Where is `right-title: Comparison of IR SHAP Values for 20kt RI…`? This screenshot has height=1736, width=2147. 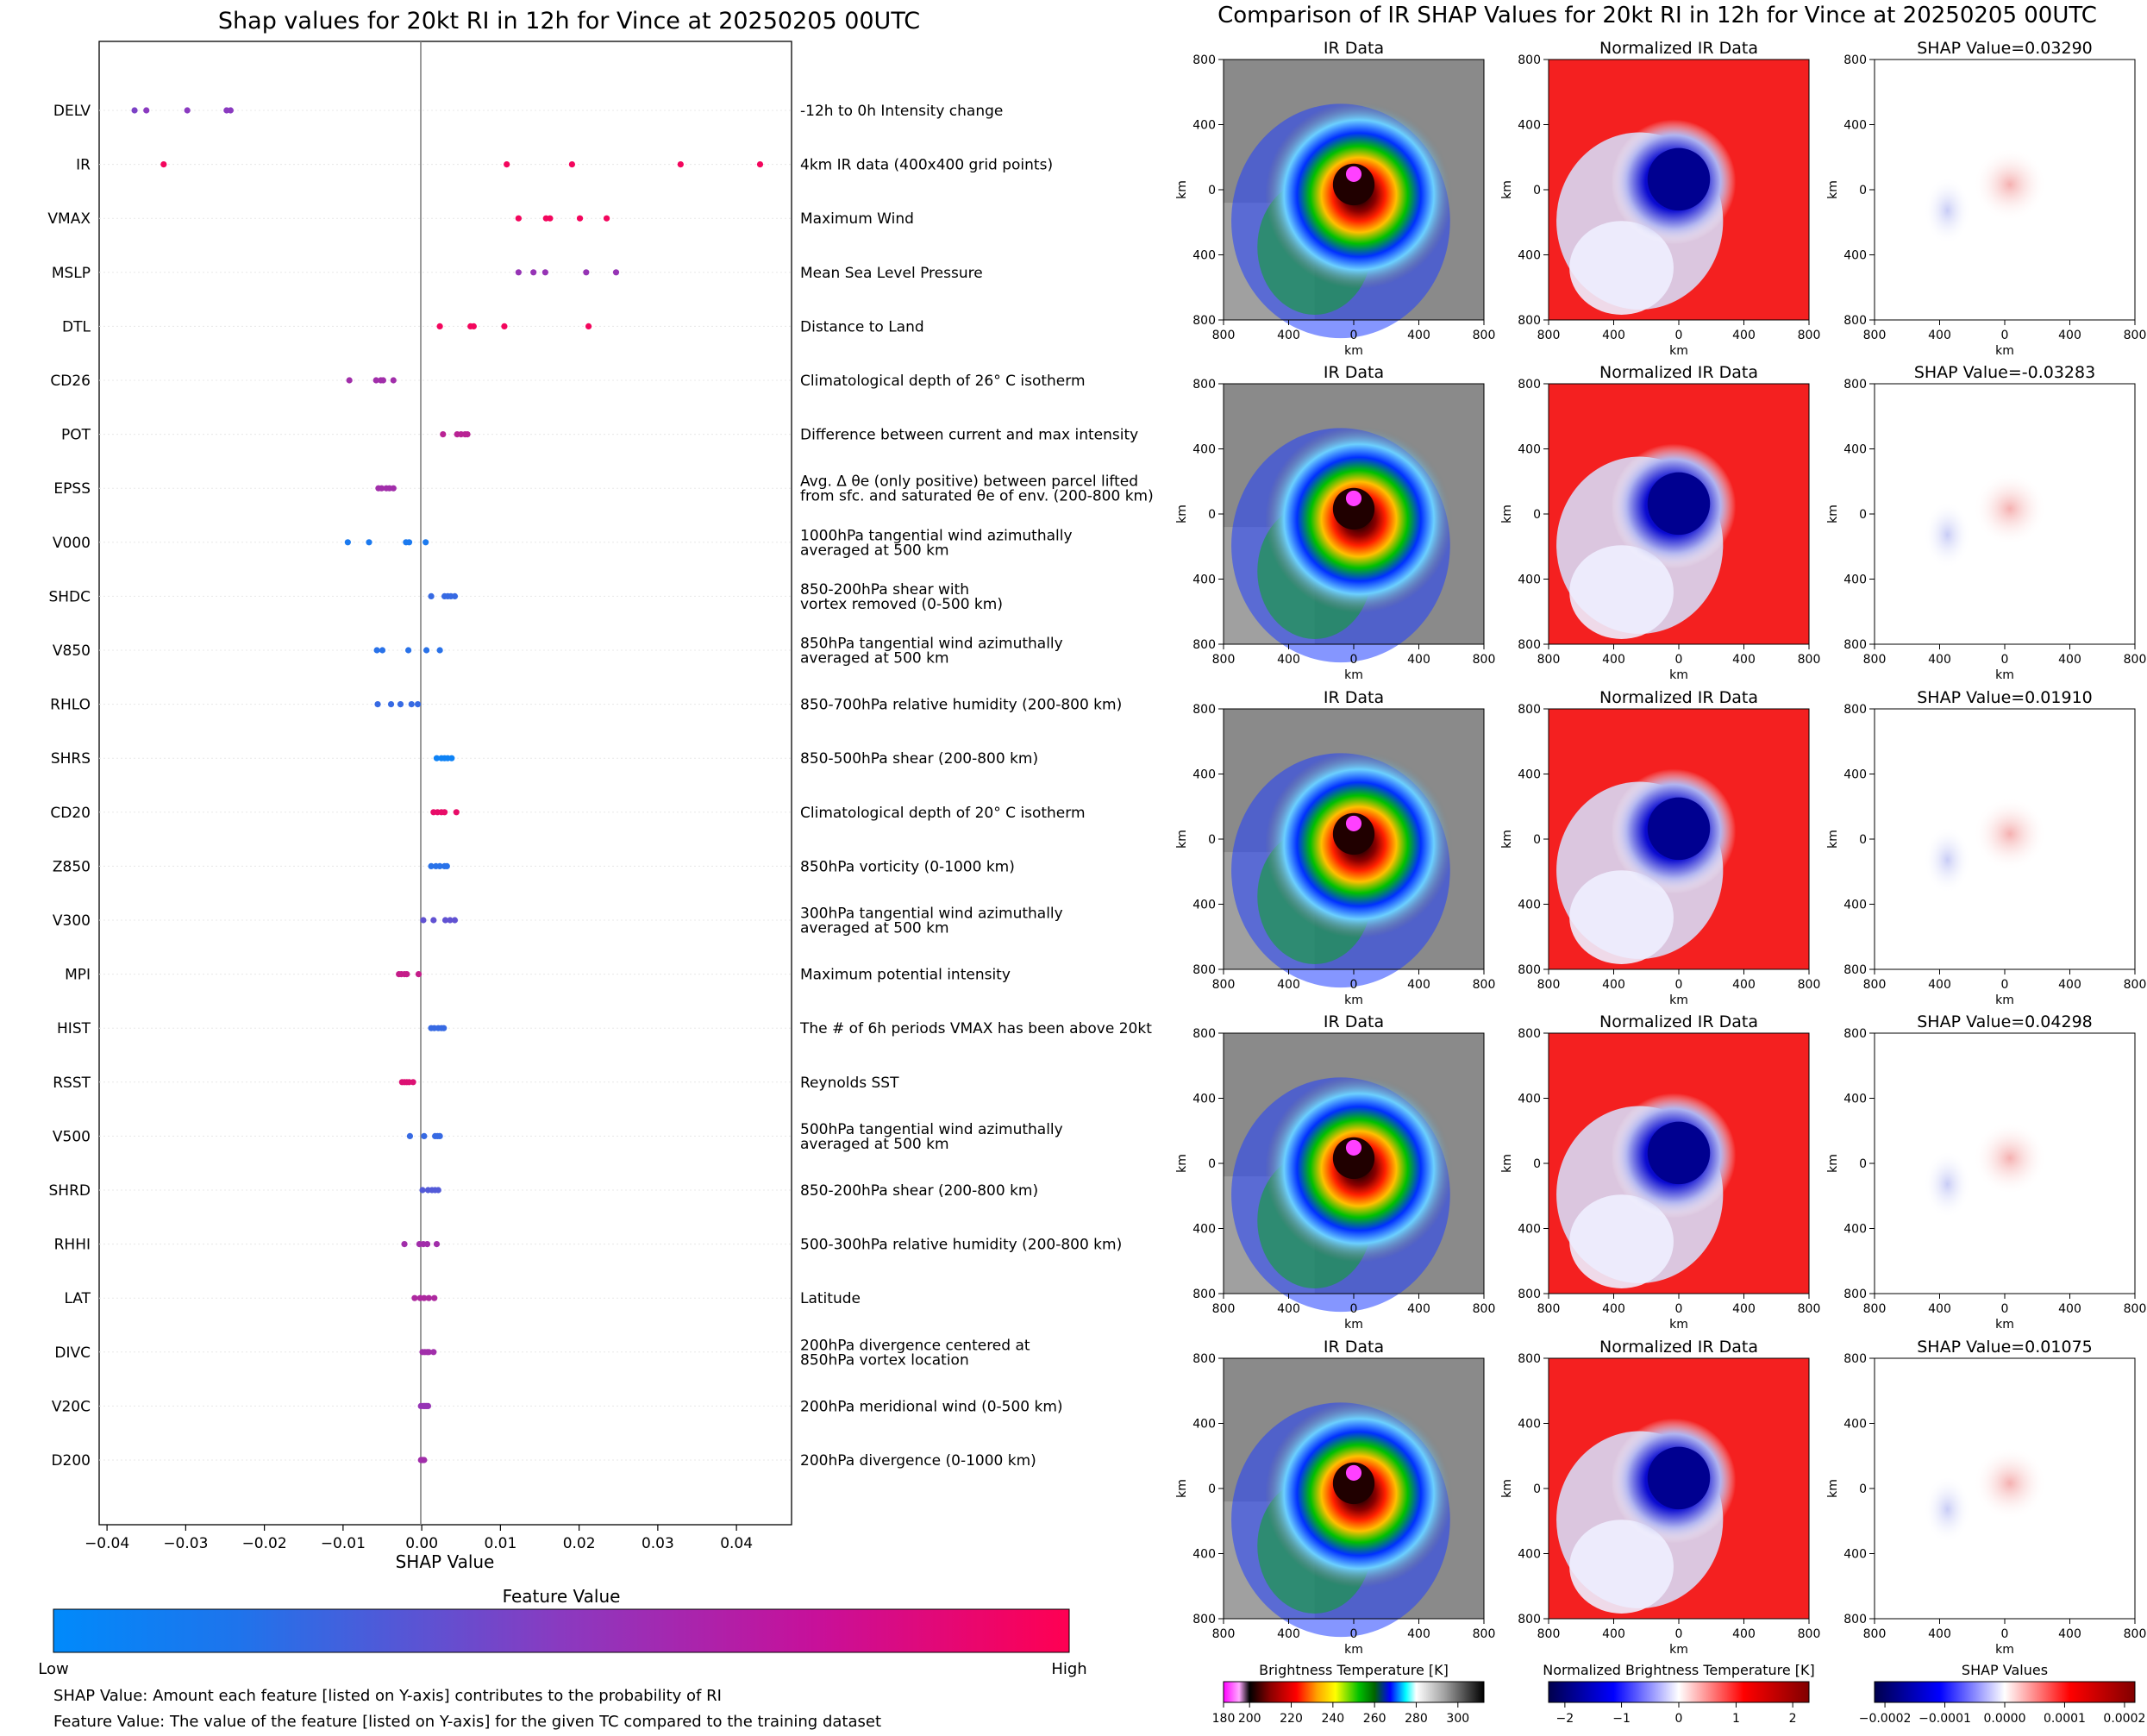 right-title: Comparison of IR SHAP Values for 20kt RI… is located at coordinates (1657, 15).